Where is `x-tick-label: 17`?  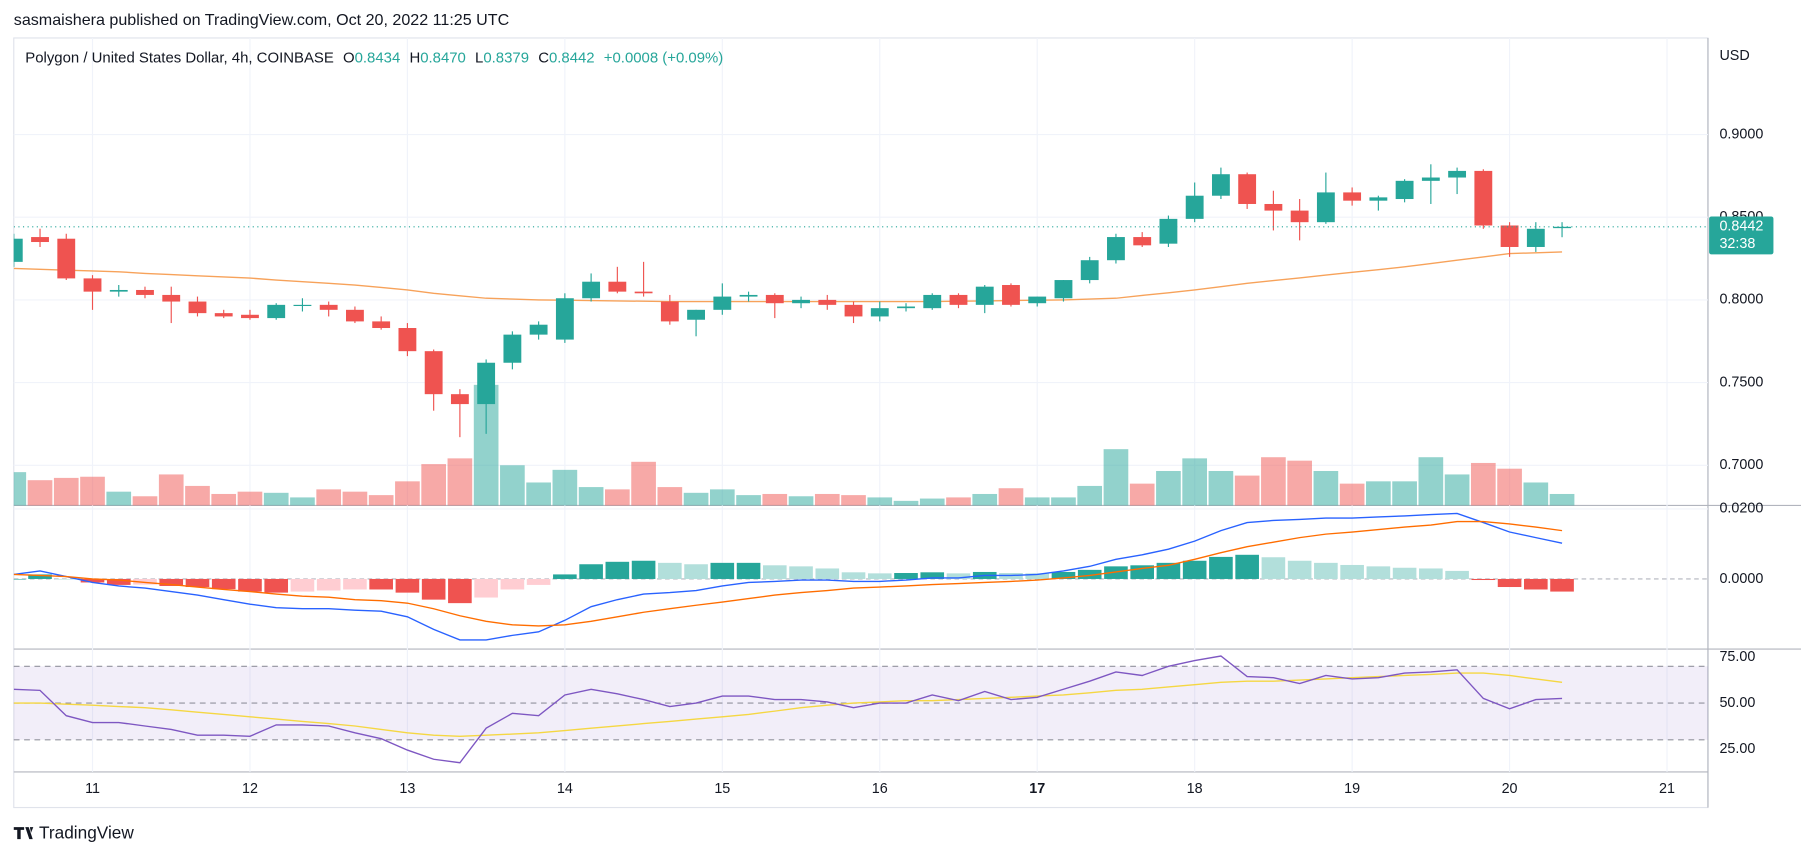
x-tick-label: 17 is located at coordinates (1037, 789).